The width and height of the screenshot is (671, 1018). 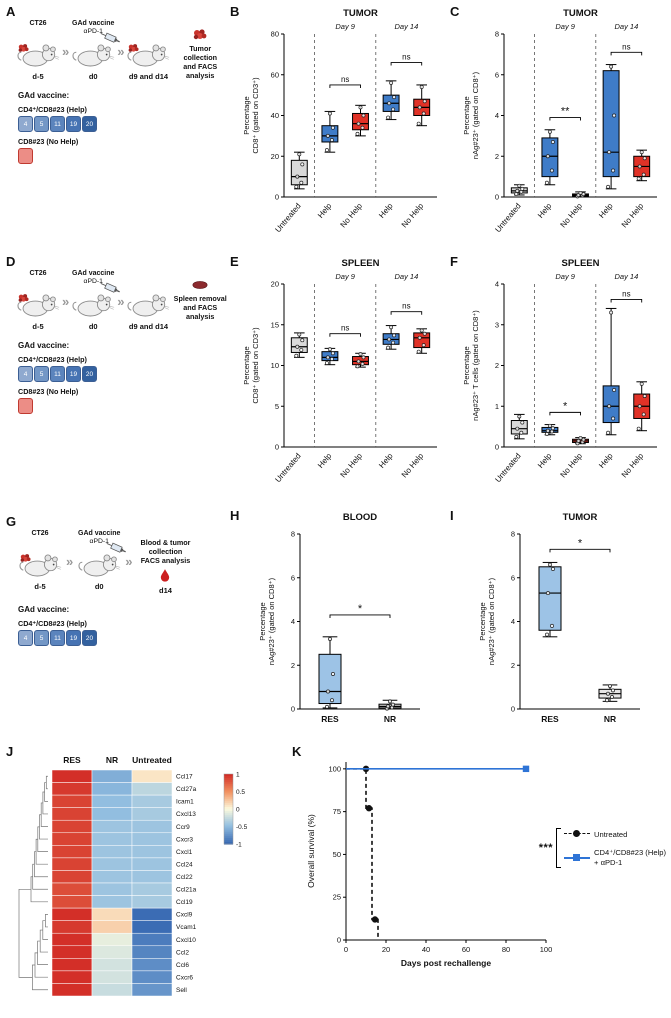 I want to click on svg-text: 25, so click(x=337, y=897).